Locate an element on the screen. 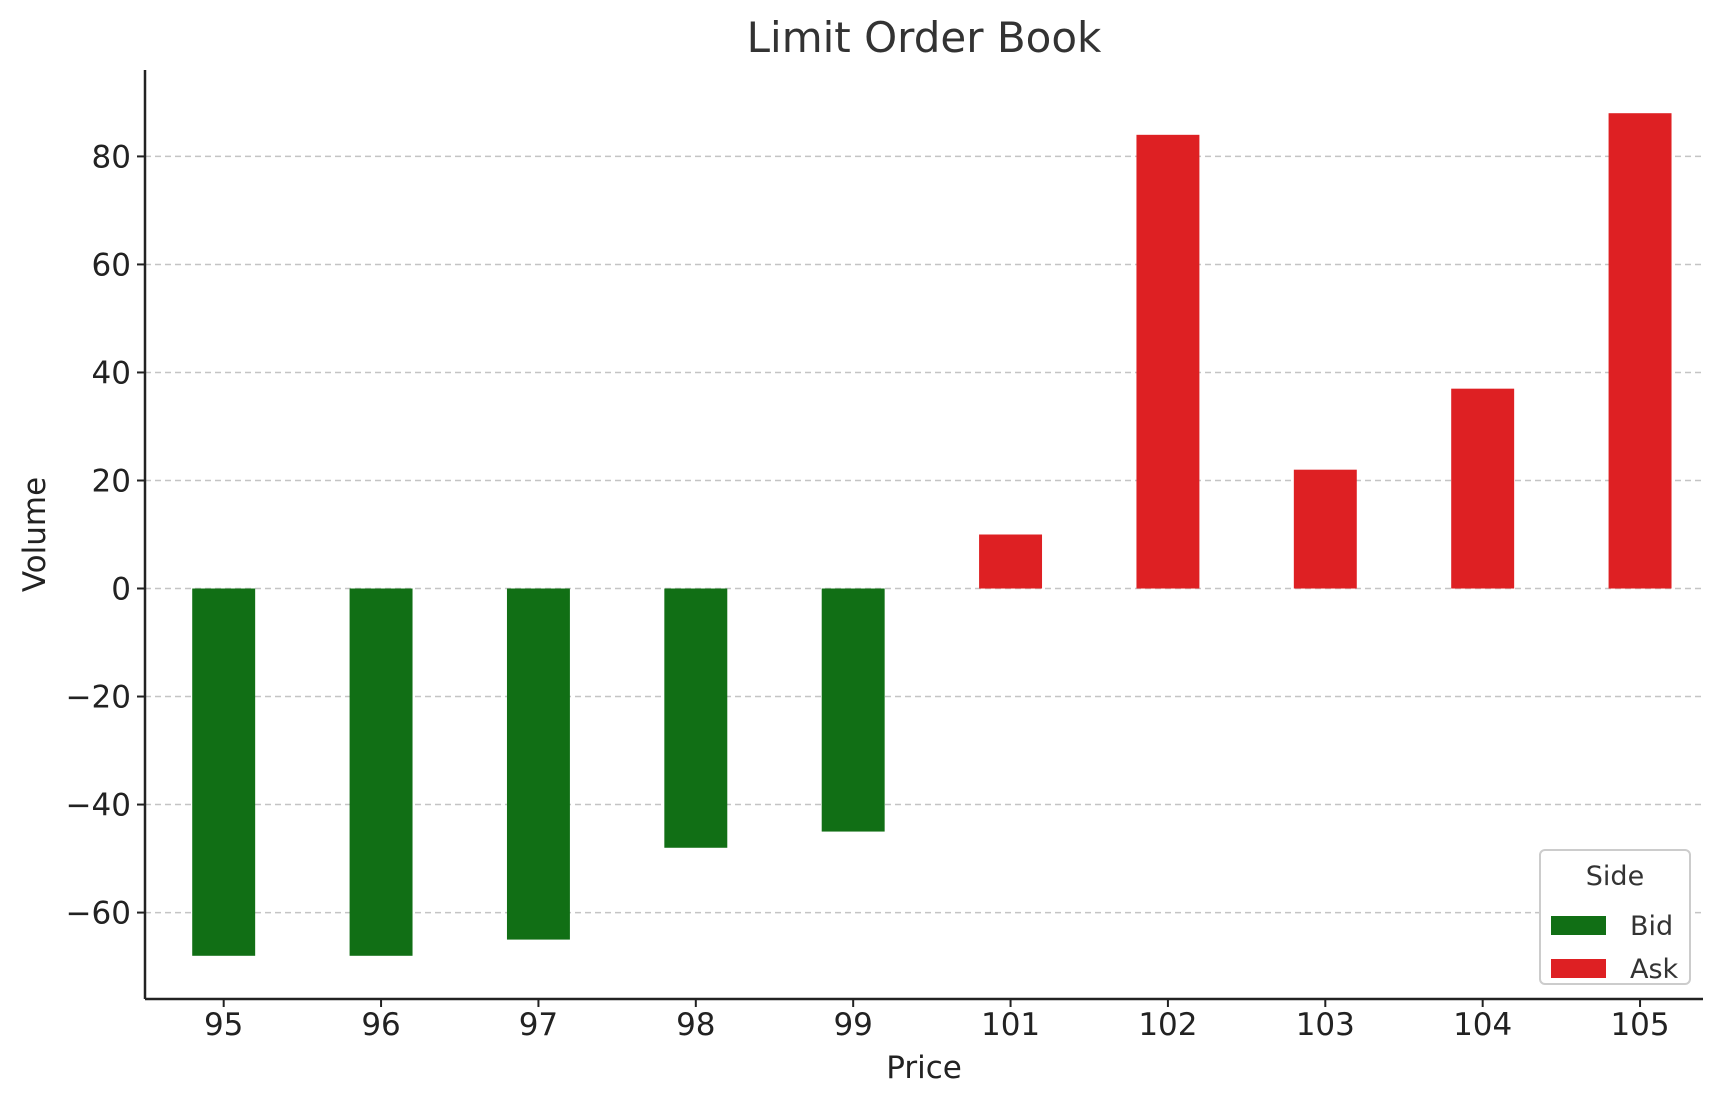 The width and height of the screenshot is (1714, 1101). chart-title: Limit Order Book is located at coordinates (924, 37).